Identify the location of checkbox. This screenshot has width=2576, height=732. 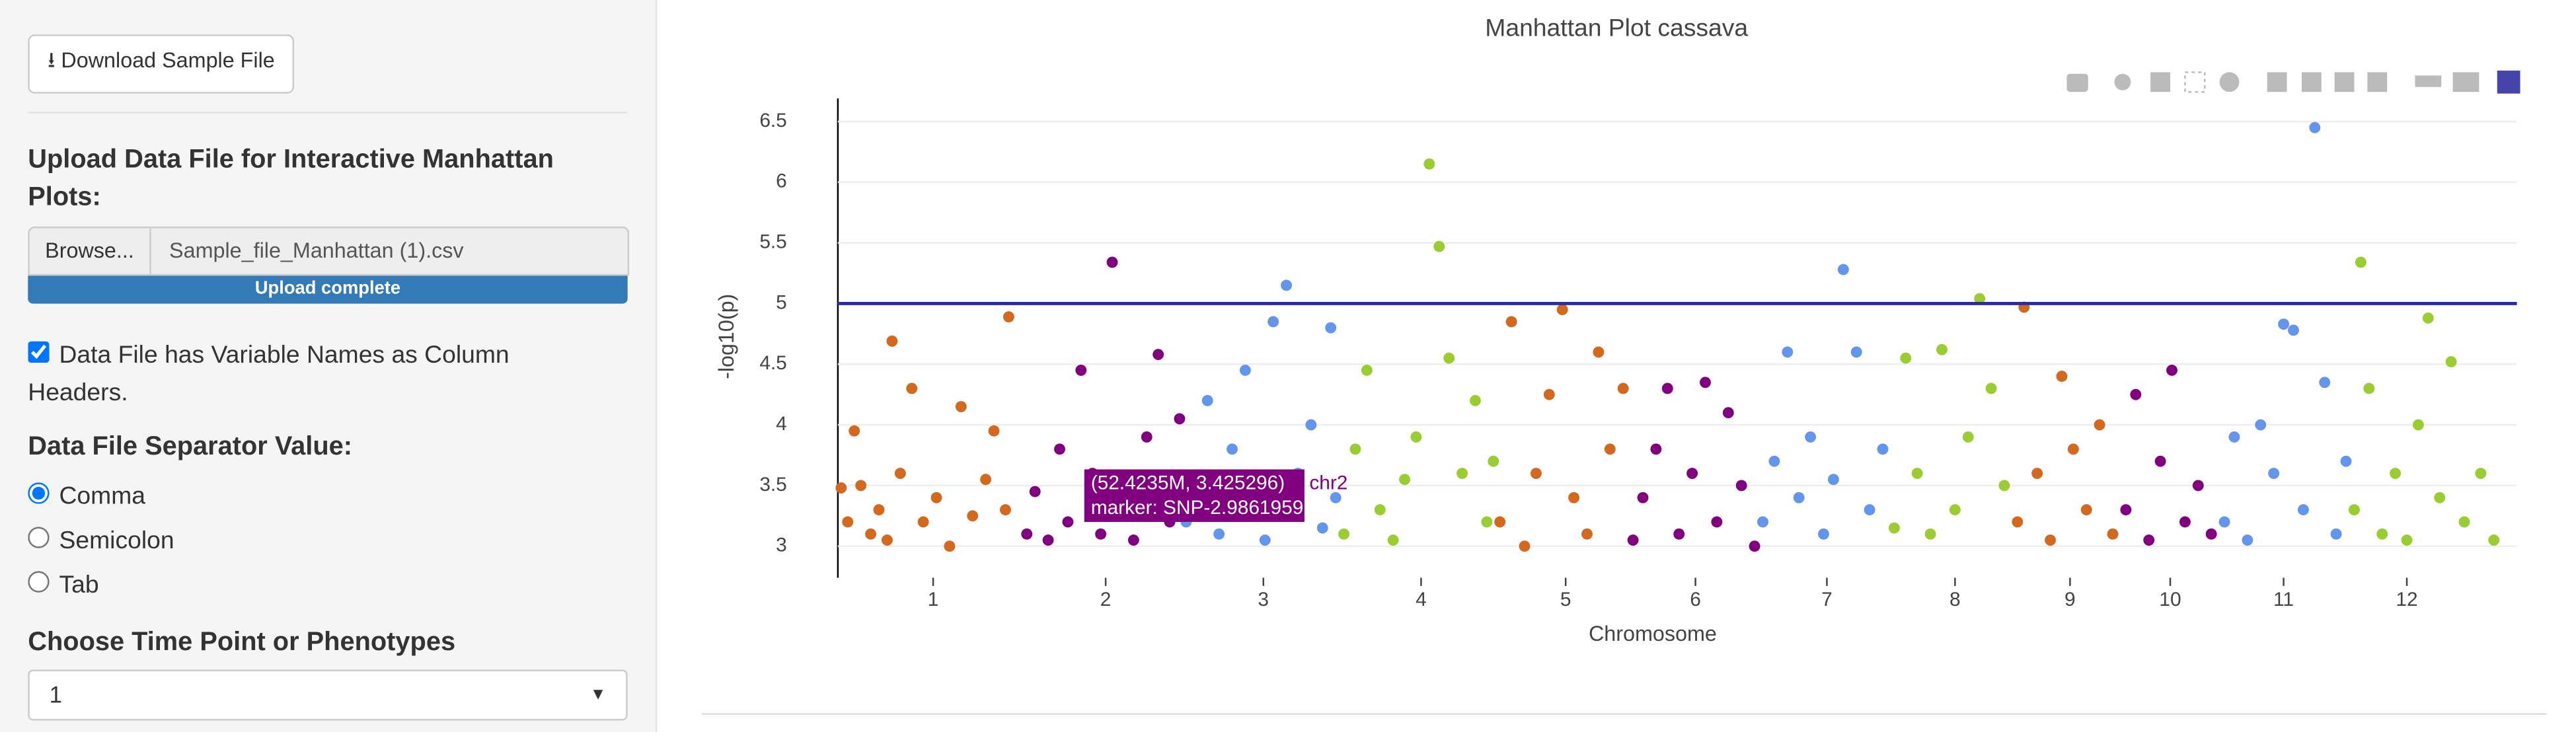
(39, 352).